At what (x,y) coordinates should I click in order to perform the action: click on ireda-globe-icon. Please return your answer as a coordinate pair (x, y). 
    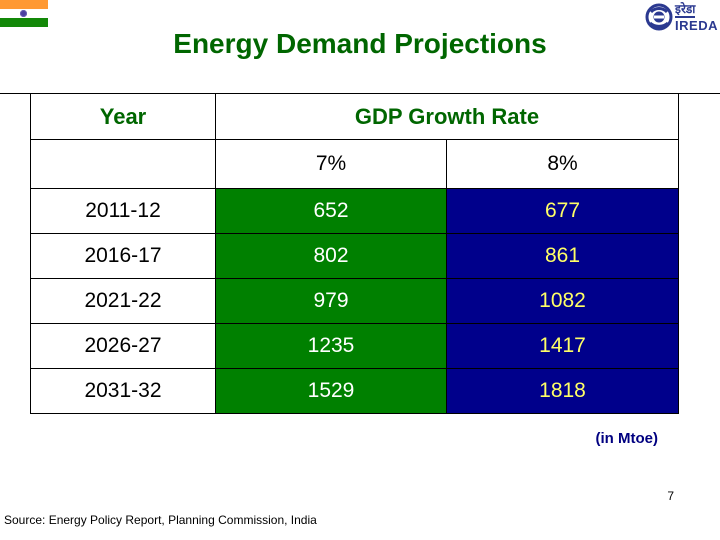
    Looking at the image, I should click on (659, 19).